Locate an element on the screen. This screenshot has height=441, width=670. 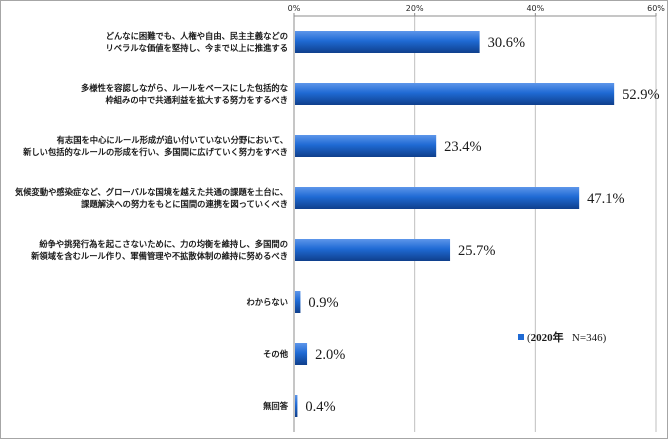
value-label: 0.4% is located at coordinates (320, 407).